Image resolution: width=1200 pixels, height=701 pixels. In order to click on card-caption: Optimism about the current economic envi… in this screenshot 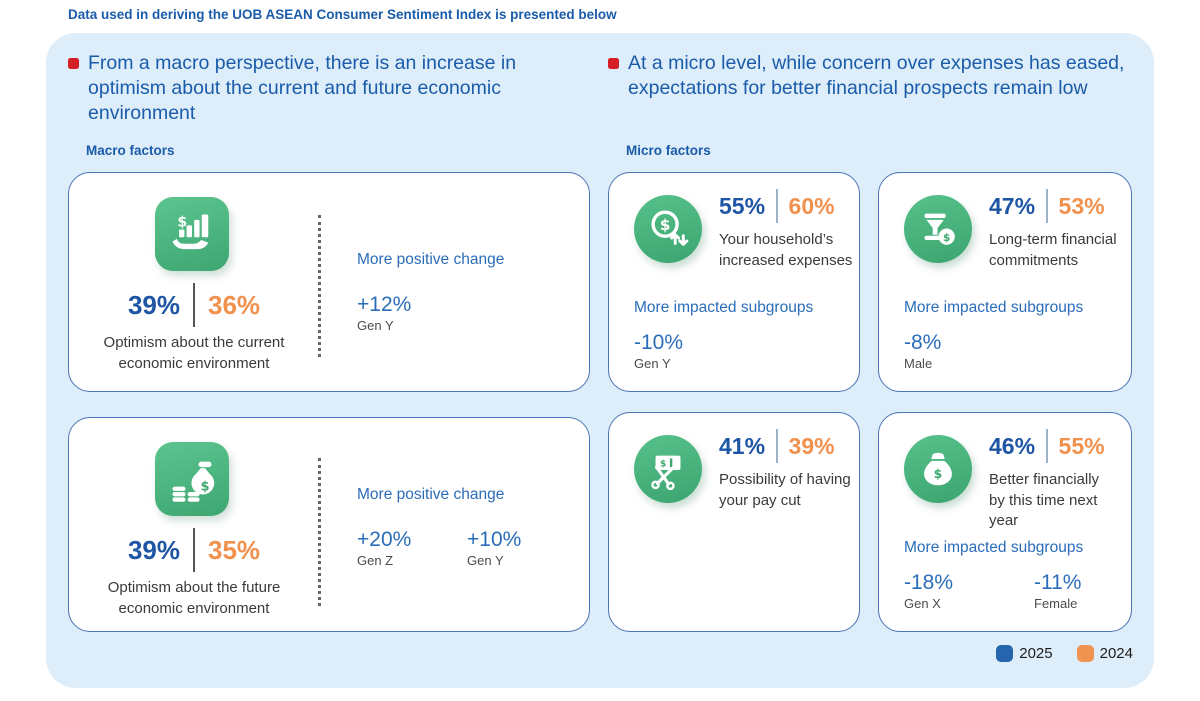, I will do `click(194, 353)`.